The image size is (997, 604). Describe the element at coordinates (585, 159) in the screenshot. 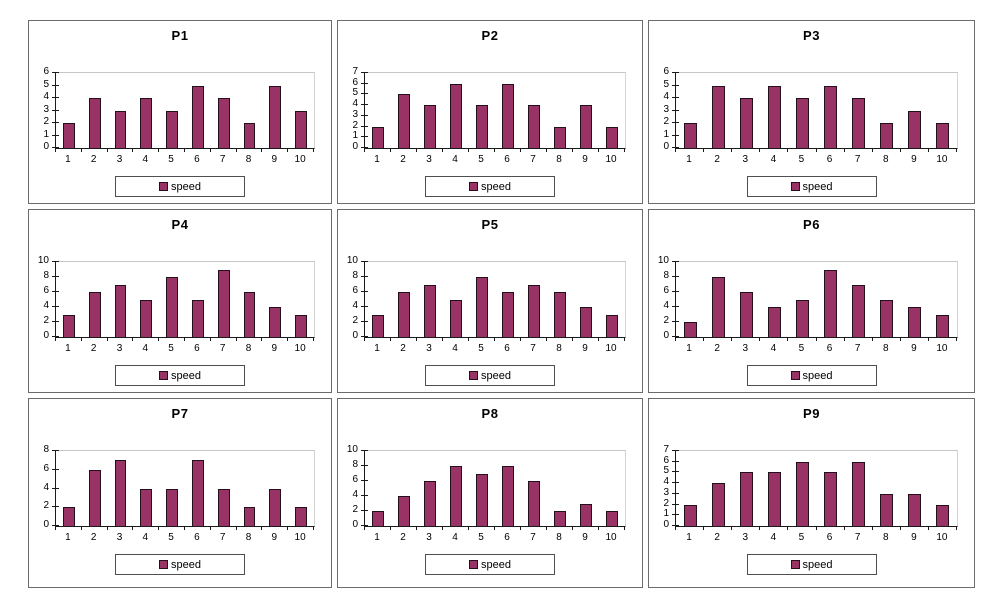

I see `x-axis-category-label: 9` at that location.